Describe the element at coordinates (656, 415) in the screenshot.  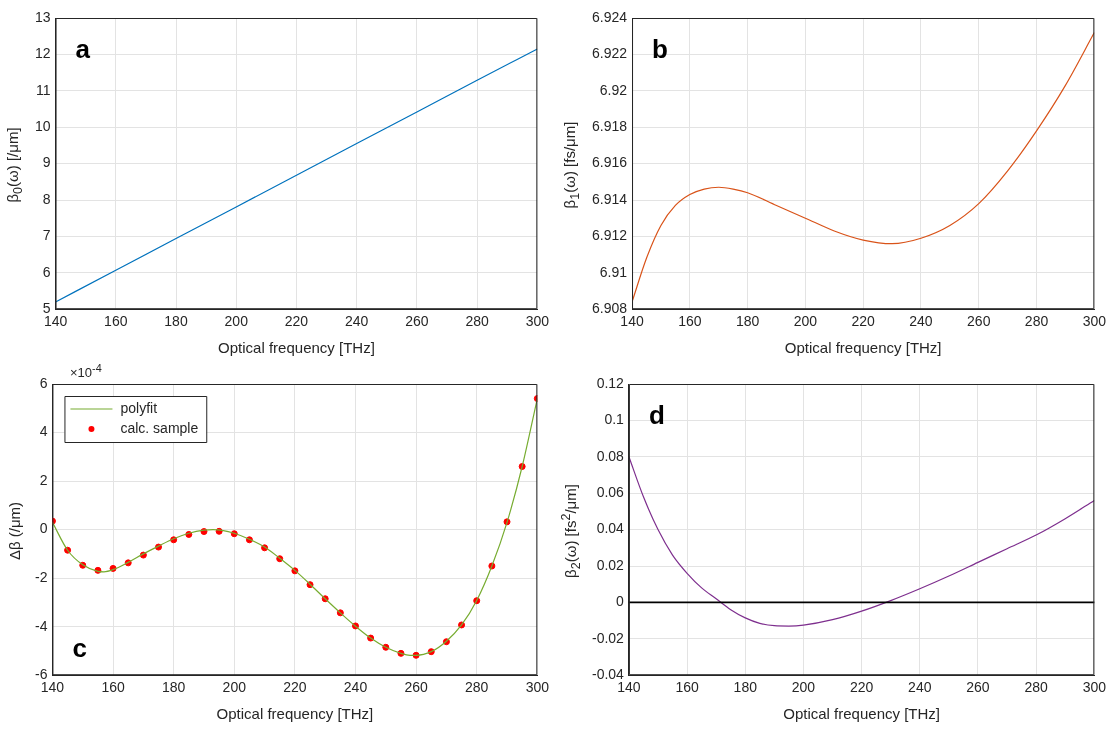
I see `annotation: d` at that location.